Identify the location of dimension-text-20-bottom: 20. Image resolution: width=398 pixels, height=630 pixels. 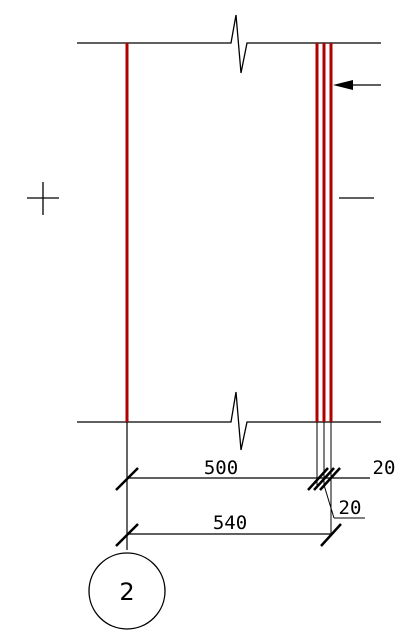
(350, 508).